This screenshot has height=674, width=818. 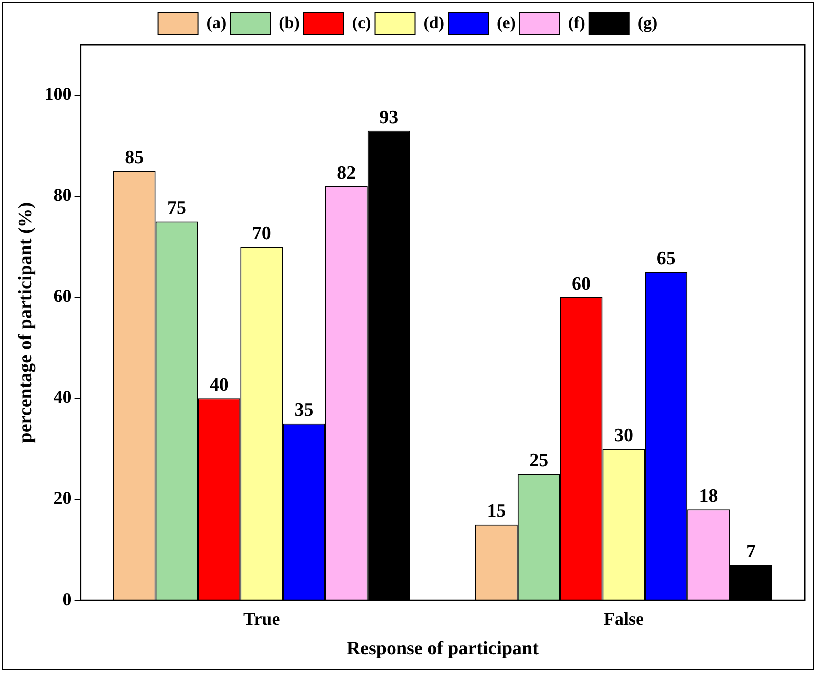 I want to click on y-tick-label: 80, so click(x=63, y=195).